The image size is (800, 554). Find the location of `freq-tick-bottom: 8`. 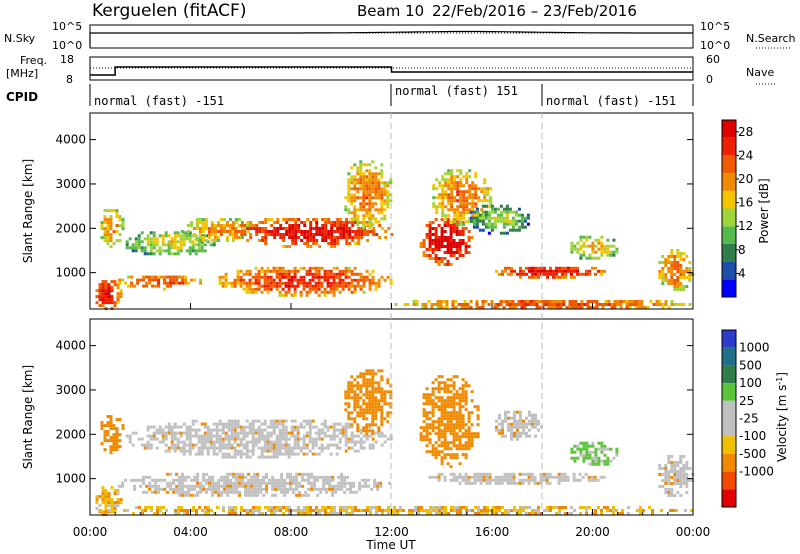

freq-tick-bottom: 8 is located at coordinates (69, 79).